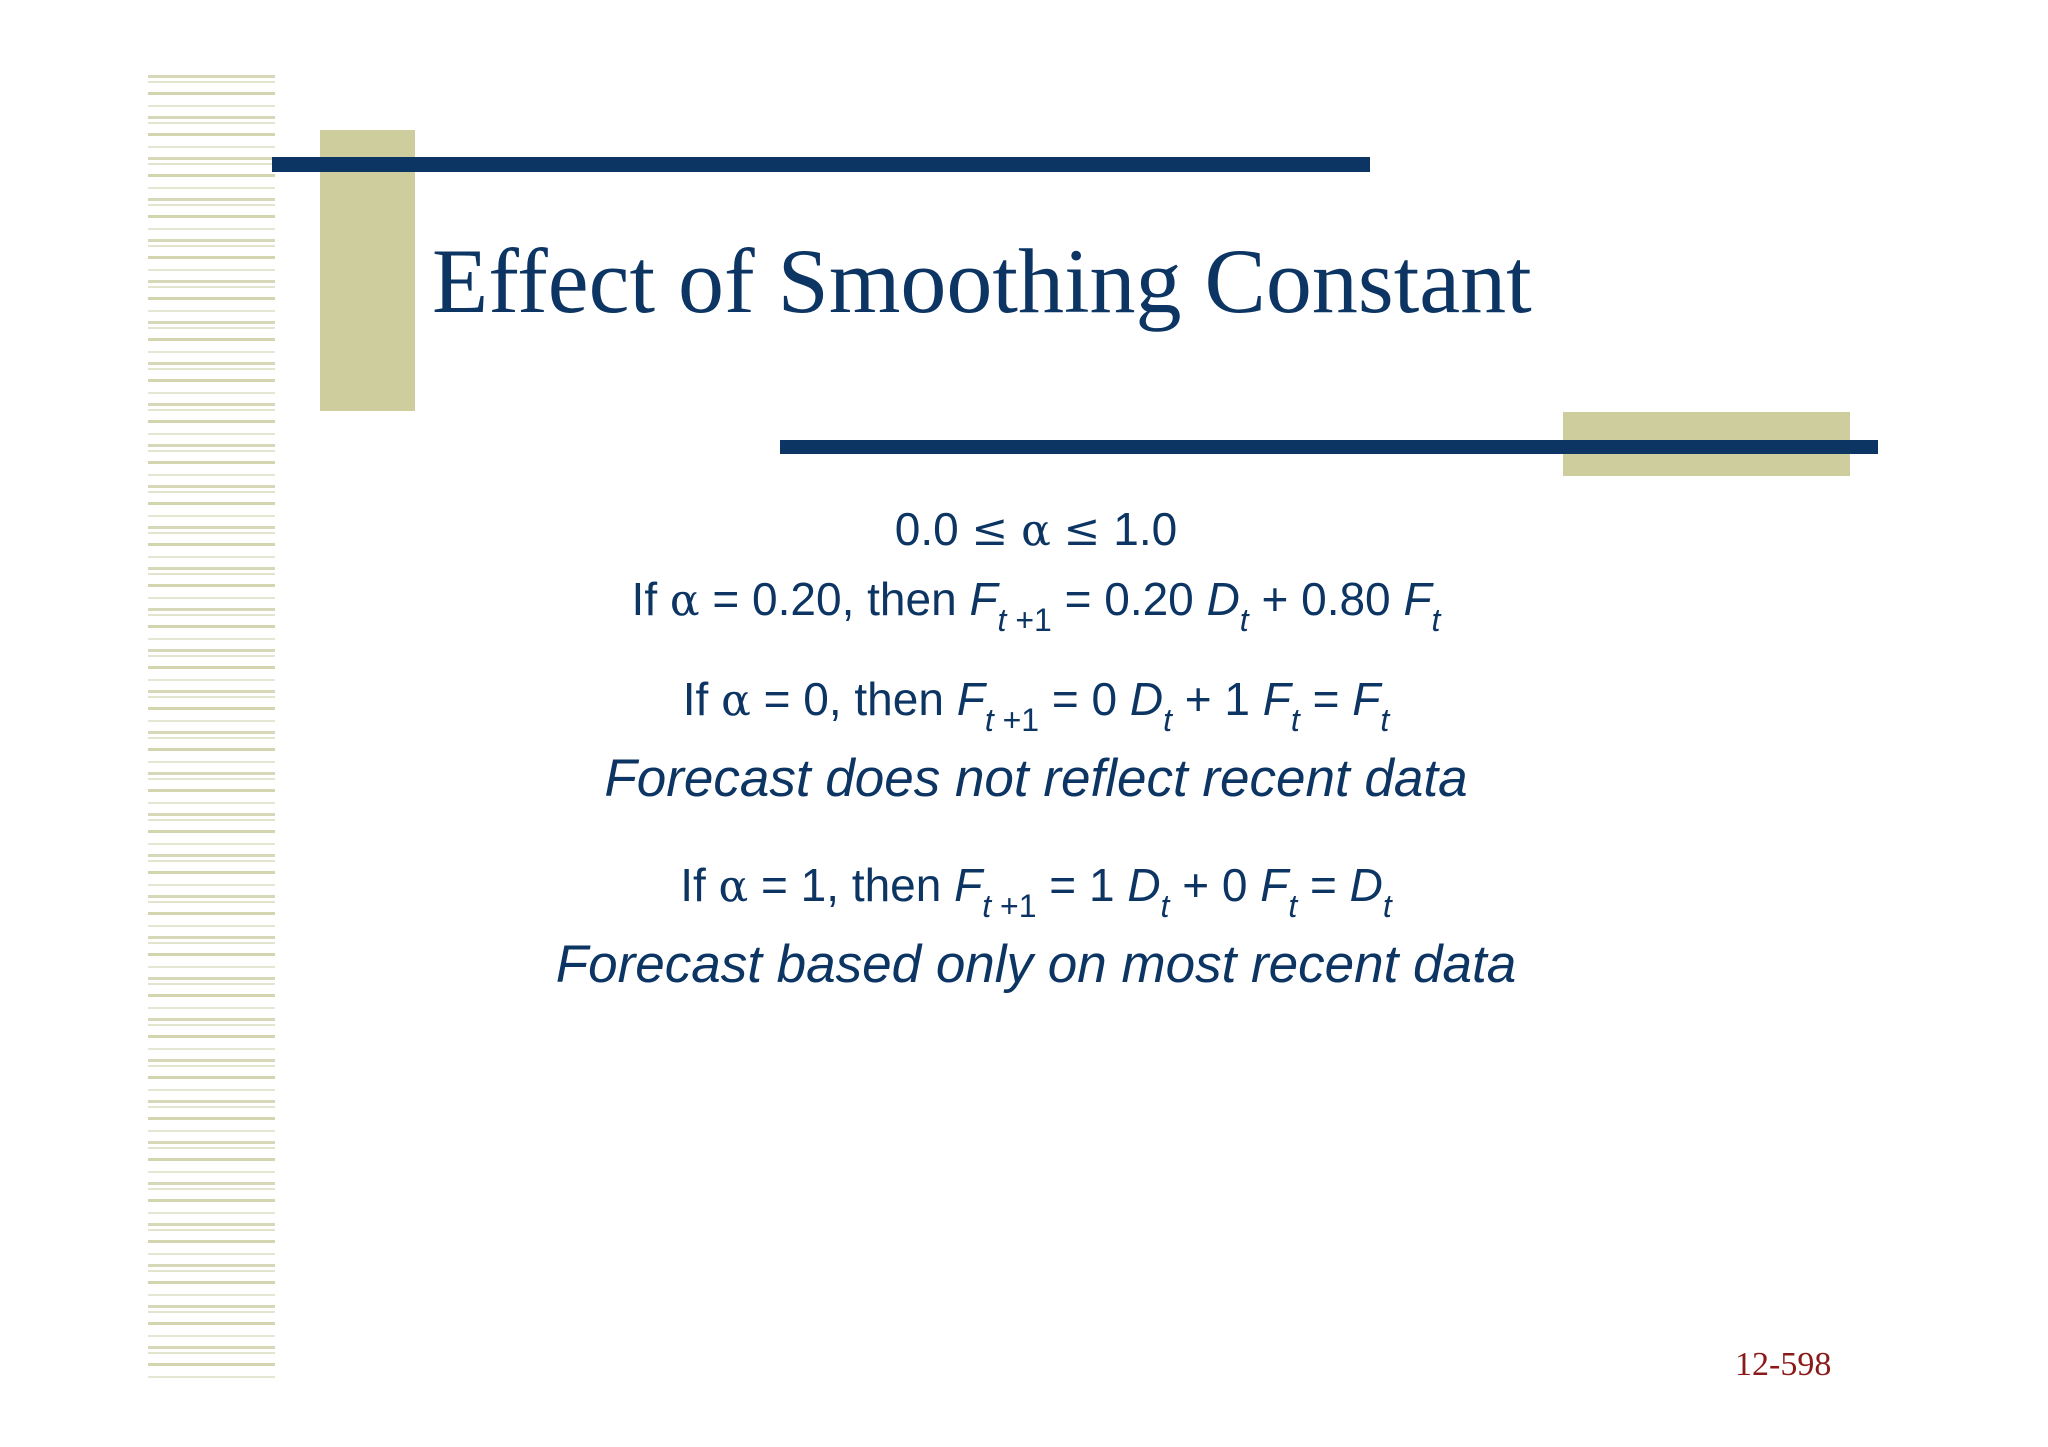  What do you see at coordinates (1366, 885) in the screenshot?
I see `result-variable: D` at bounding box center [1366, 885].